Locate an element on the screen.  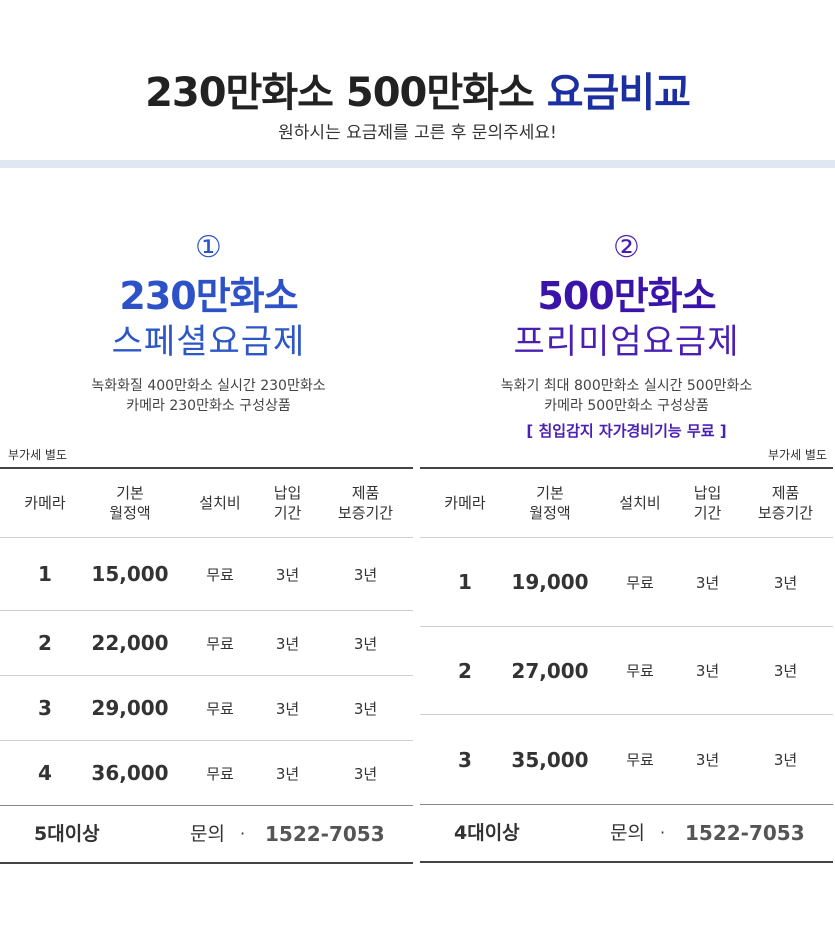
table-row: 4 36,000 무료 3년 3년 is located at coordinates (206, 773).